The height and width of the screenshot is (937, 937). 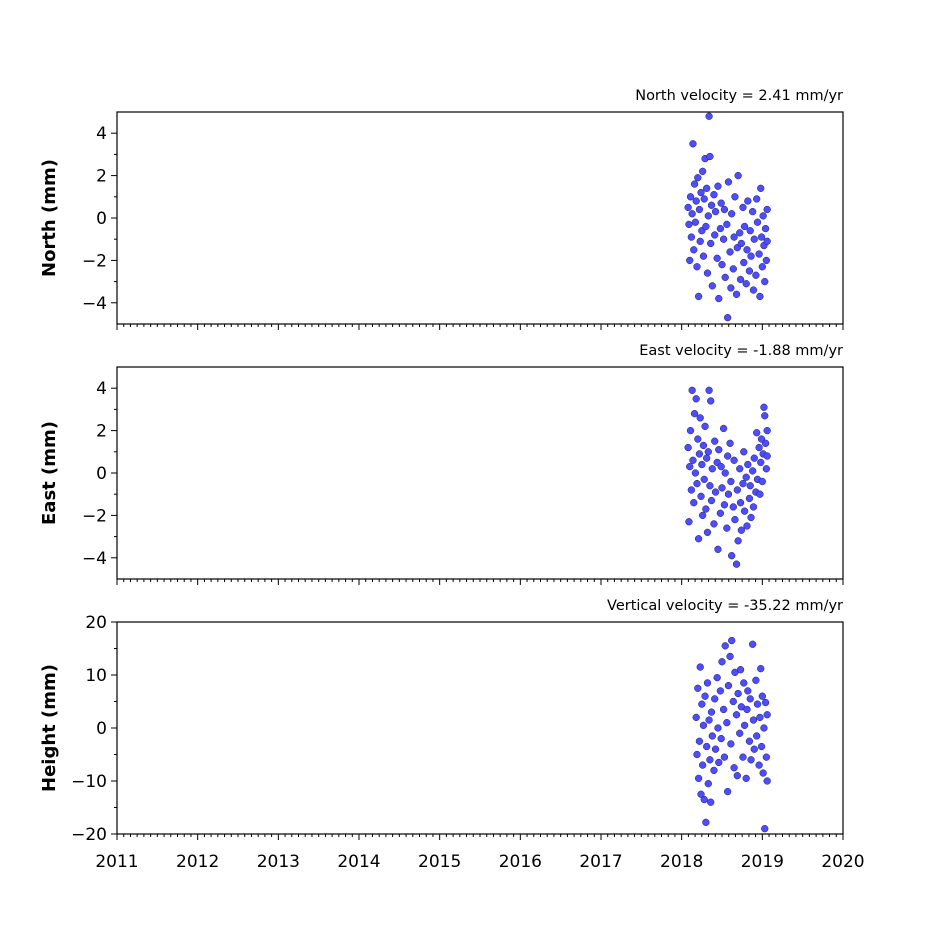 What do you see at coordinates (197, 862) in the screenshot?
I see `x-tick-label: 2012` at bounding box center [197, 862].